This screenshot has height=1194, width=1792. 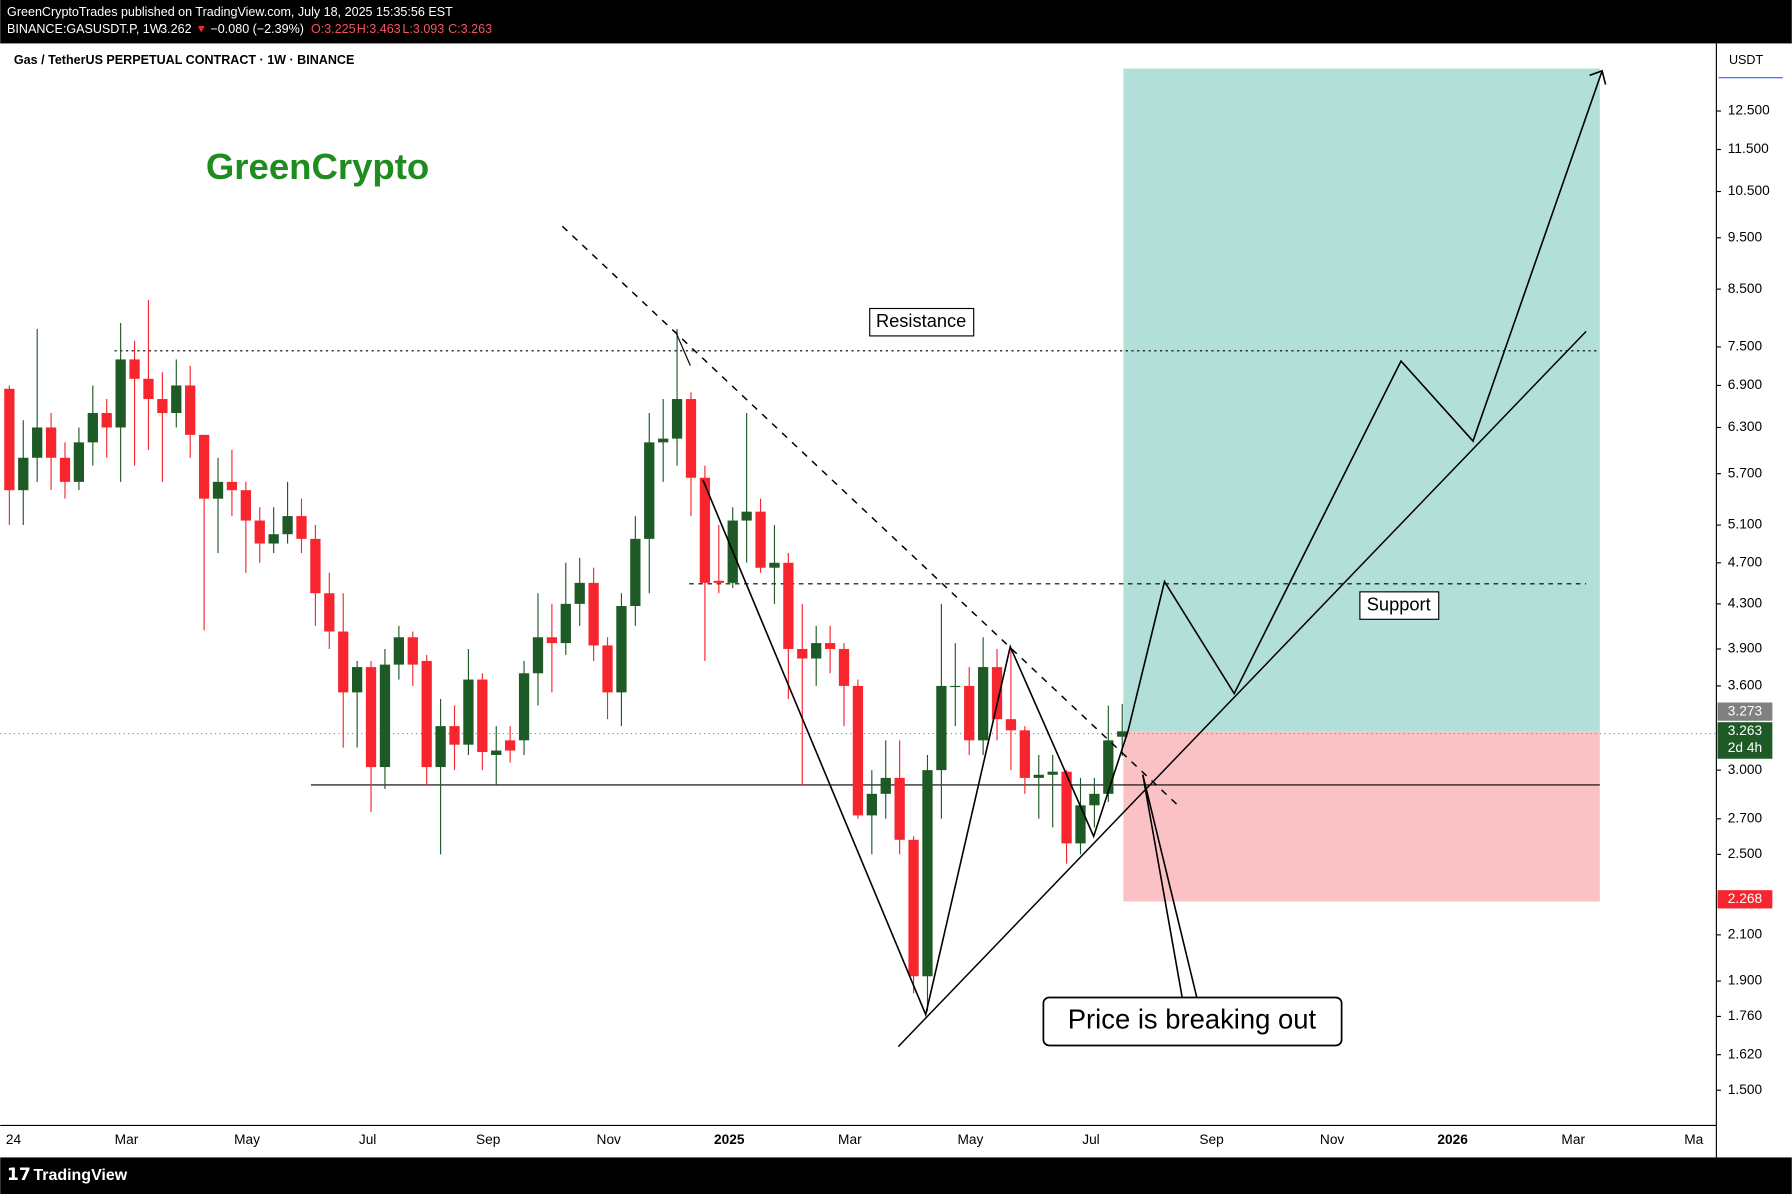 What do you see at coordinates (80, 1175) in the screenshot?
I see `brand: TradingView` at bounding box center [80, 1175].